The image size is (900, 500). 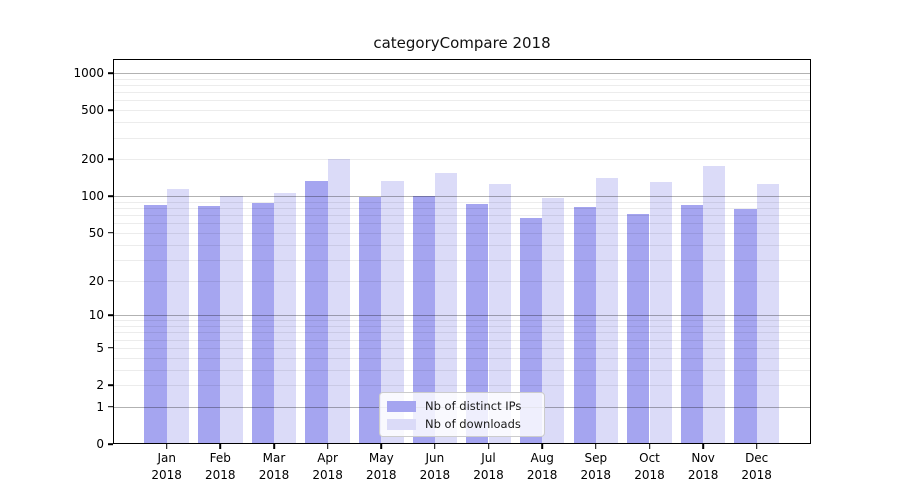 What do you see at coordinates (316, 312) in the screenshot?
I see `bar-nb-of-distinct-ips-apr-2018` at bounding box center [316, 312].